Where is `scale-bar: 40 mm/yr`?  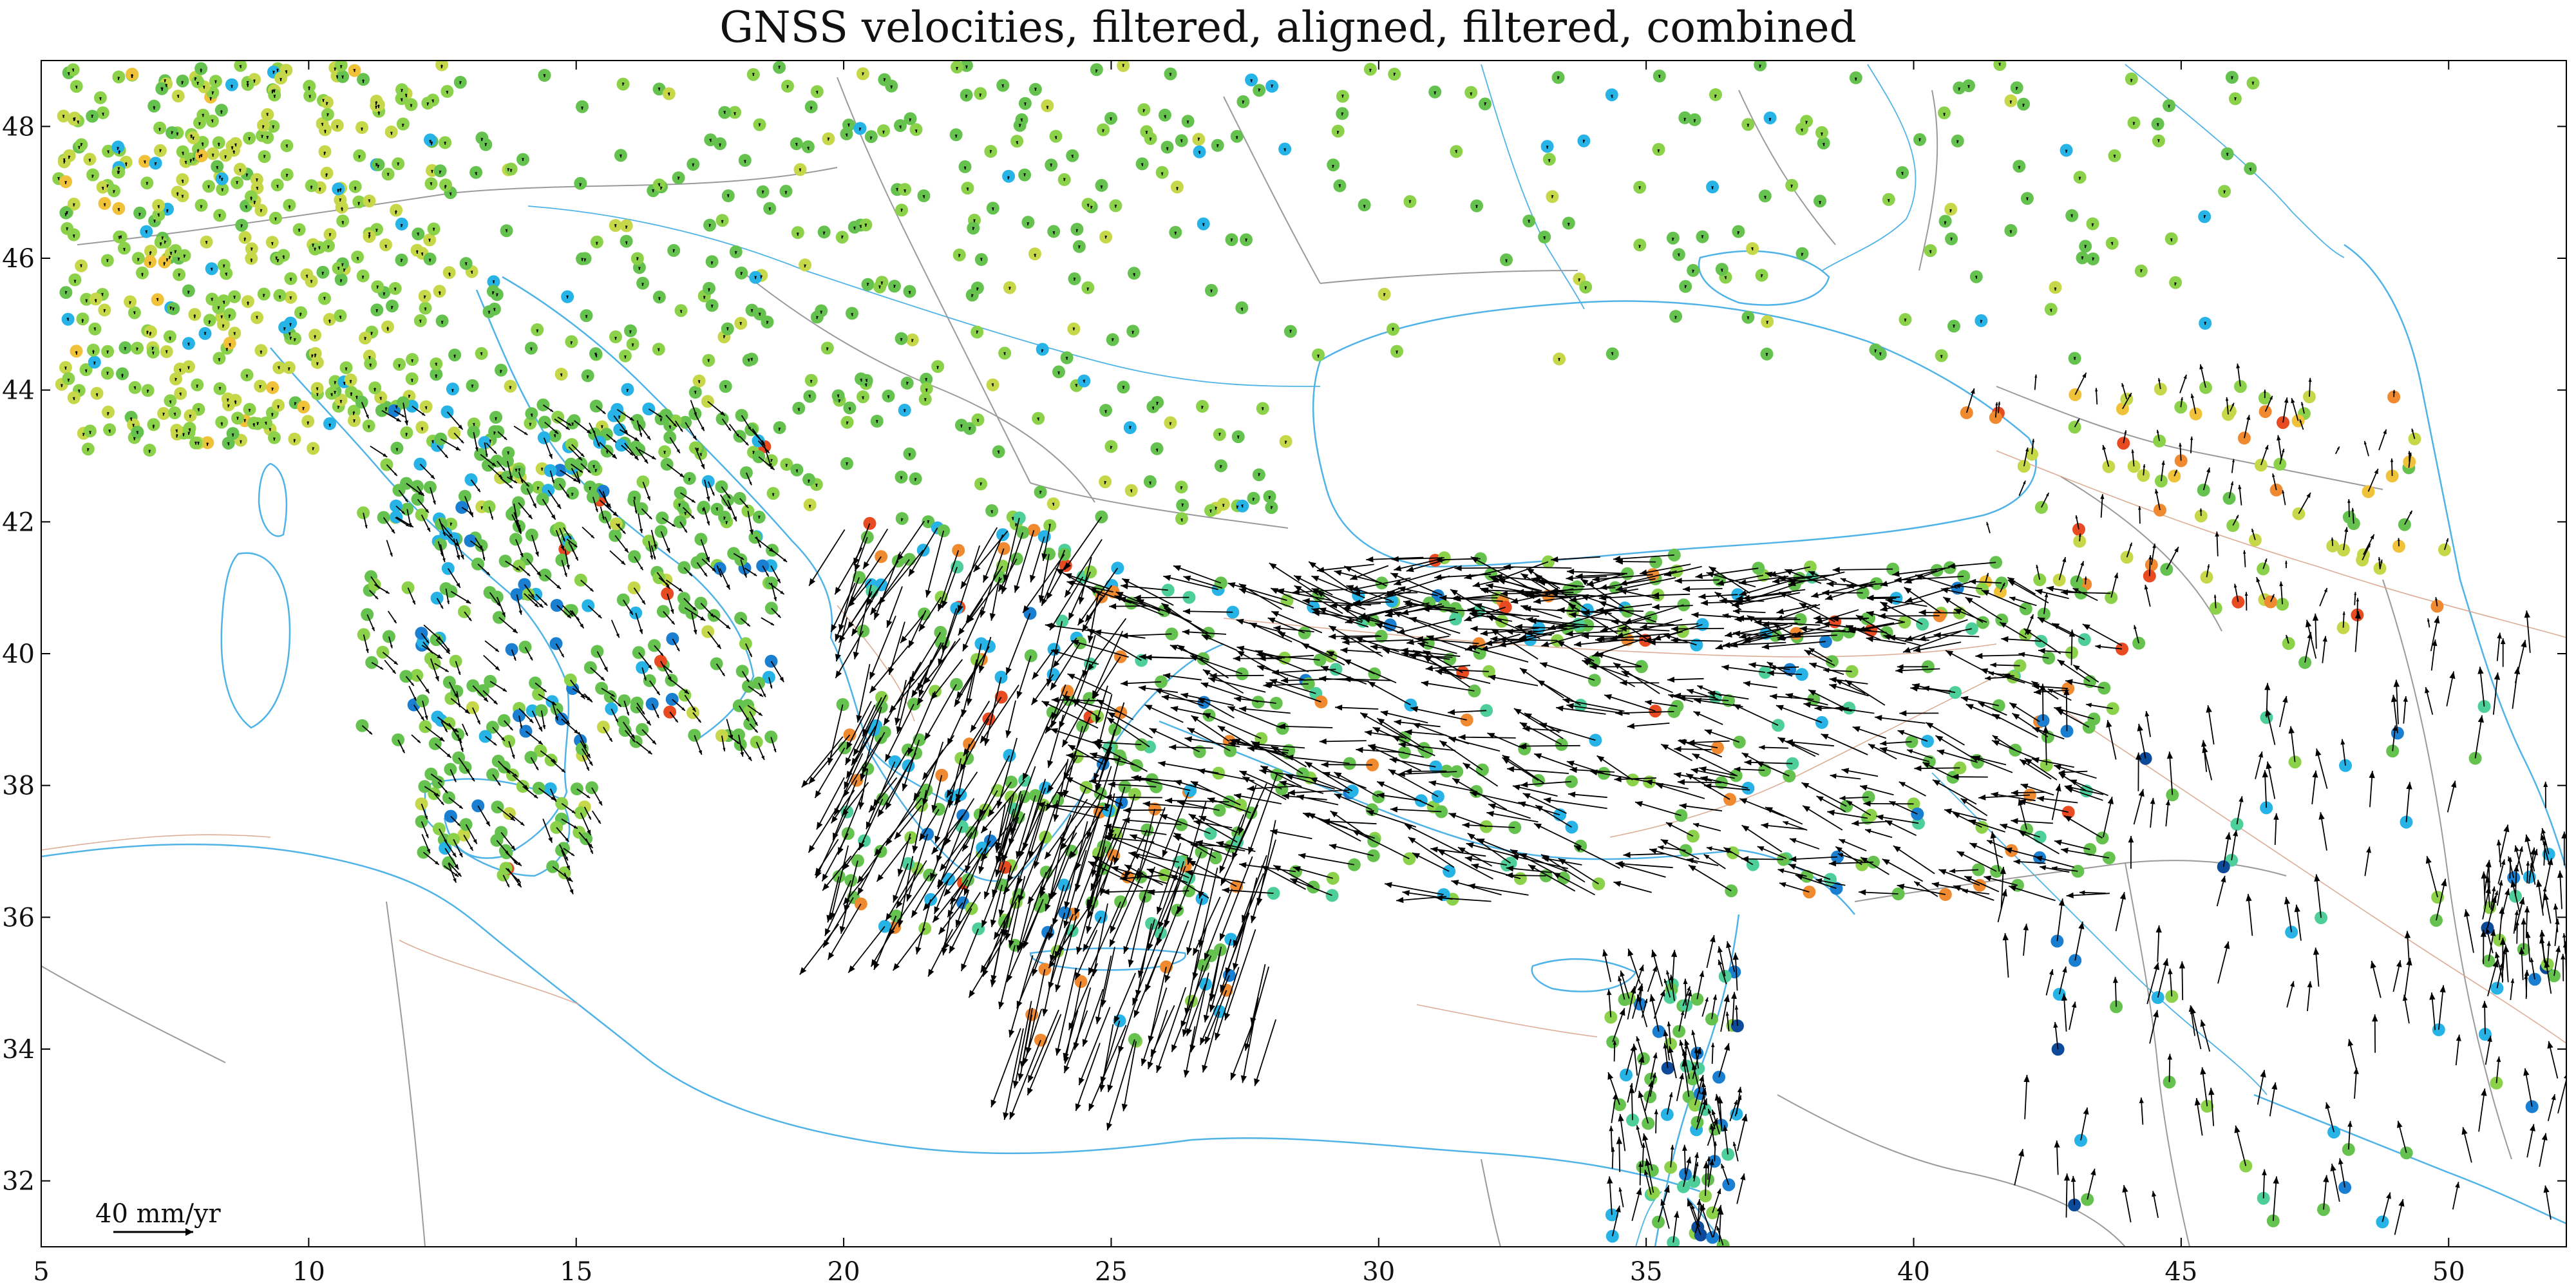
scale-bar: 40 mm/yr is located at coordinates (159, 1218).